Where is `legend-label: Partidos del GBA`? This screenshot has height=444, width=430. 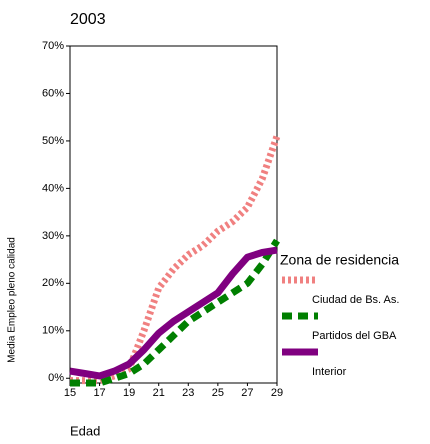
legend-label: Partidos del GBA is located at coordinates (354, 336).